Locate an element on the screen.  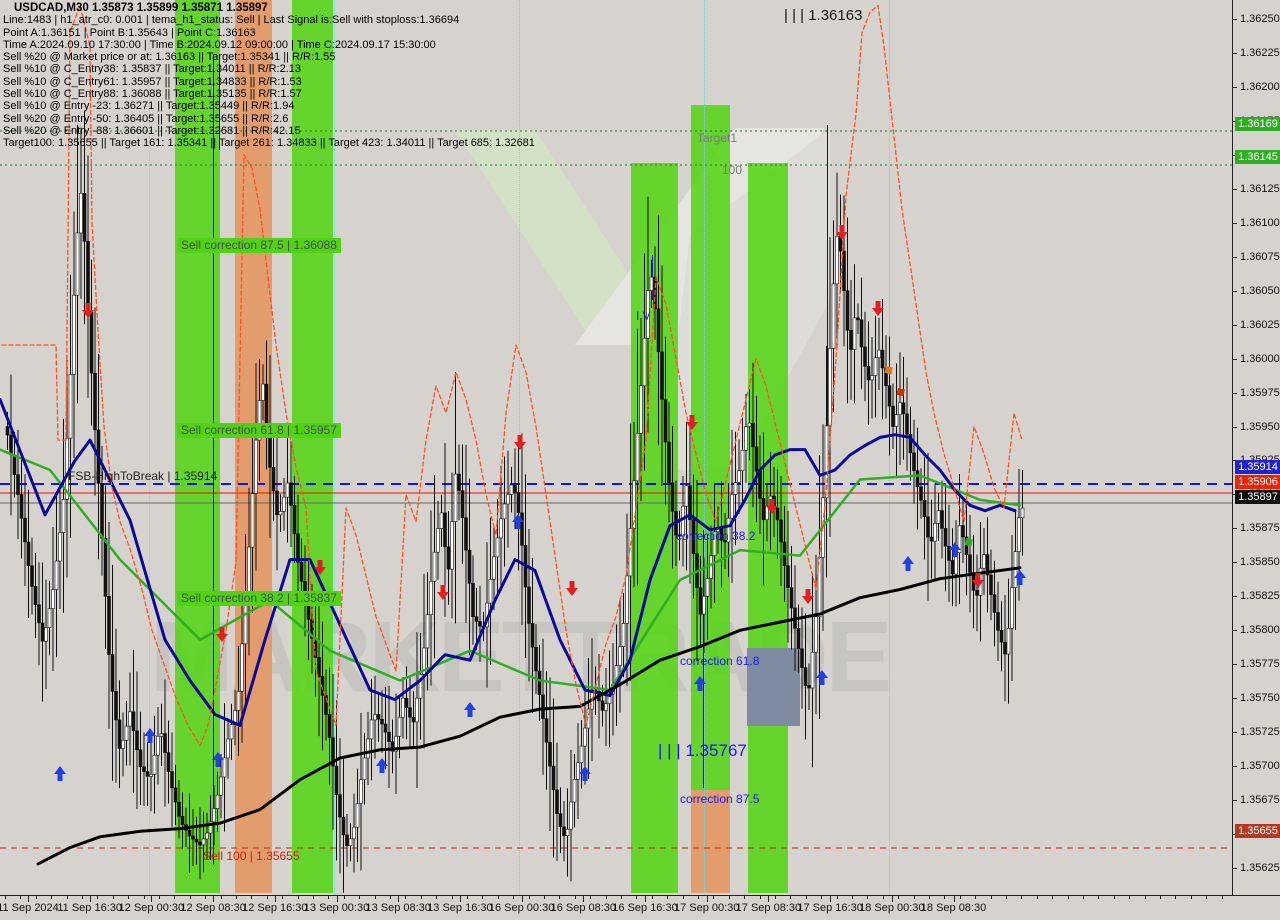
time-tick-label: 11 Sep 16:30 is located at coordinates (90, 908).